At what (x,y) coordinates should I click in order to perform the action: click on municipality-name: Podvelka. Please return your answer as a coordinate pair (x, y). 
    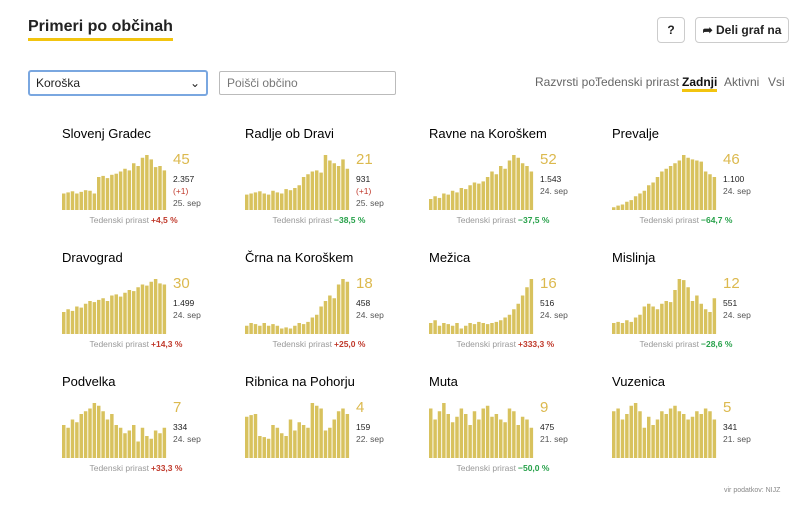
    Looking at the image, I should click on (89, 381).